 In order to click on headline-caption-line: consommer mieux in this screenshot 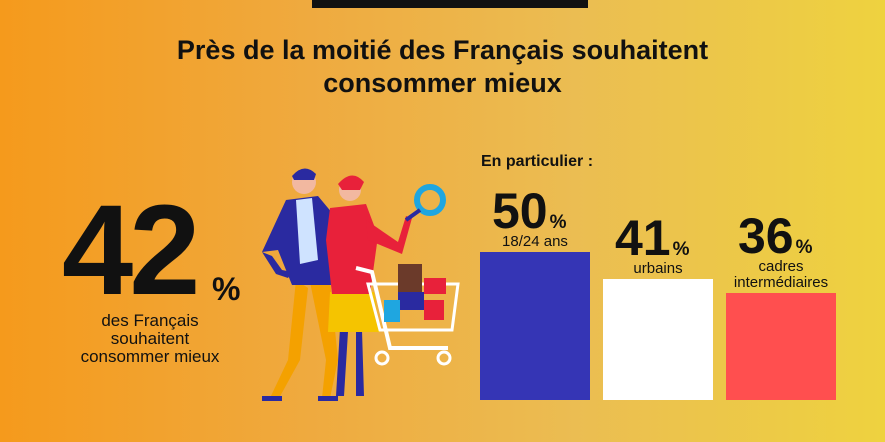, I will do `click(150, 356)`.